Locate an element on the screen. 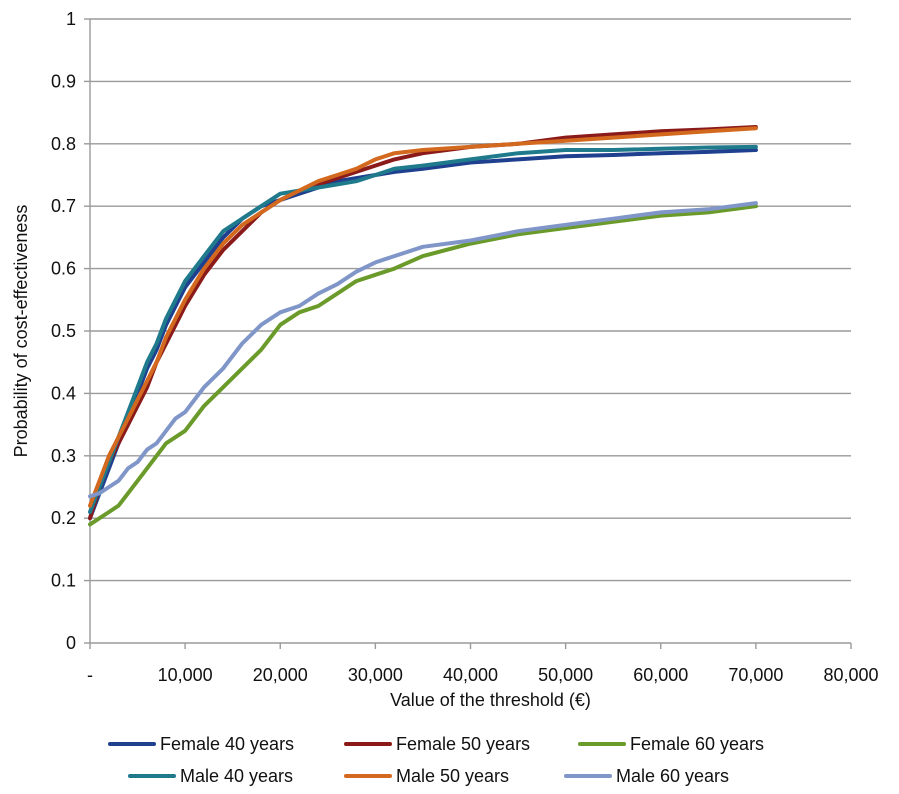  y-tick-label: 0.4 is located at coordinates (63, 393).